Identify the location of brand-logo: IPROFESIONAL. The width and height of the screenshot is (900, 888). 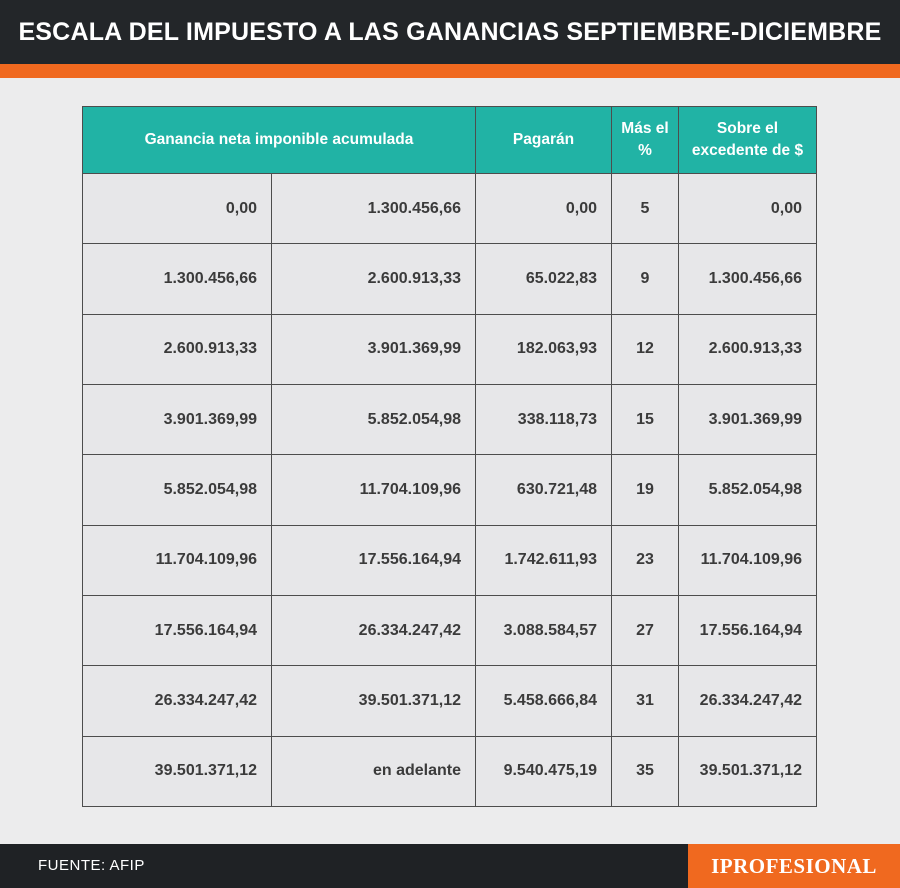
(794, 866).